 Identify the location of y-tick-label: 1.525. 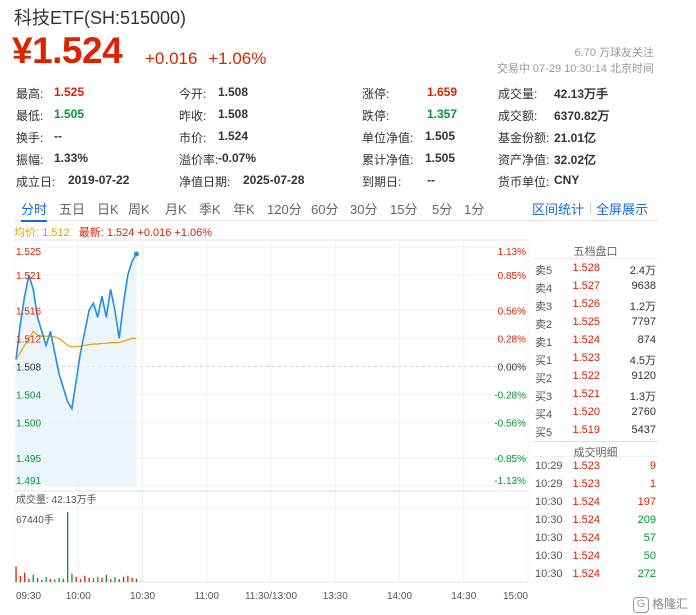
(28, 252).